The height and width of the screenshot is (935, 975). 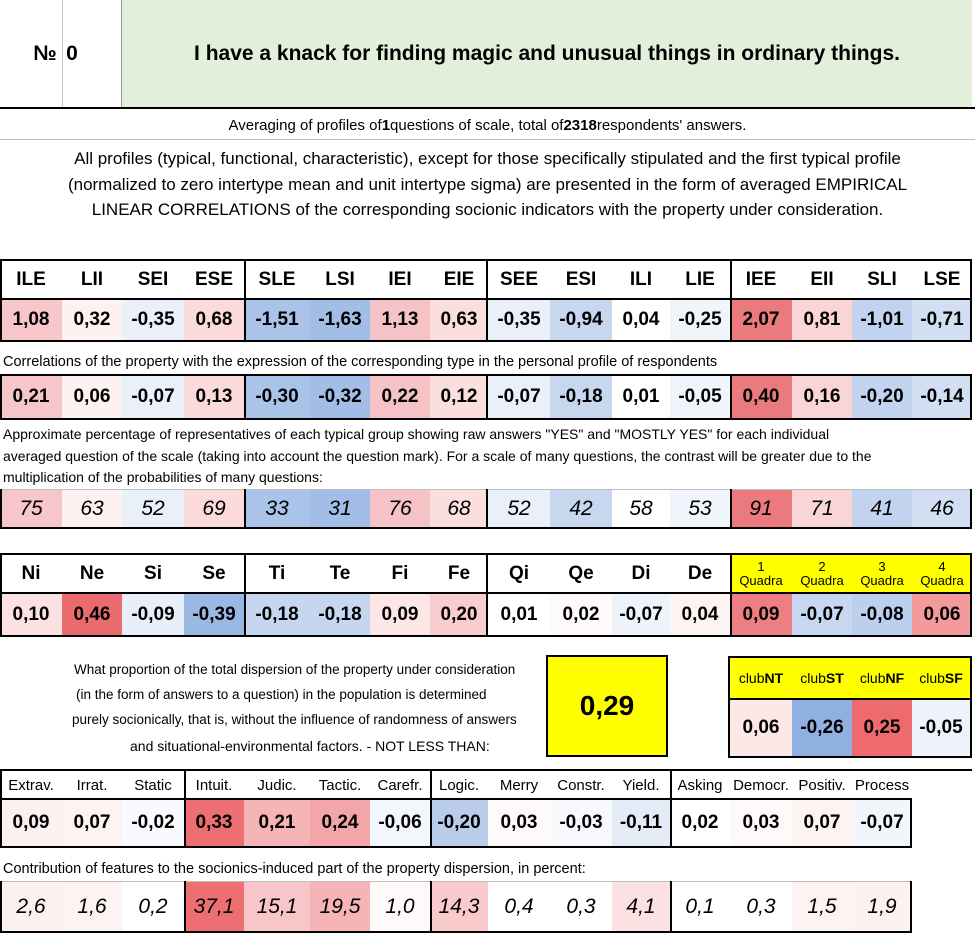 I want to click on function-header-Fi: Fi, so click(x=400, y=574).